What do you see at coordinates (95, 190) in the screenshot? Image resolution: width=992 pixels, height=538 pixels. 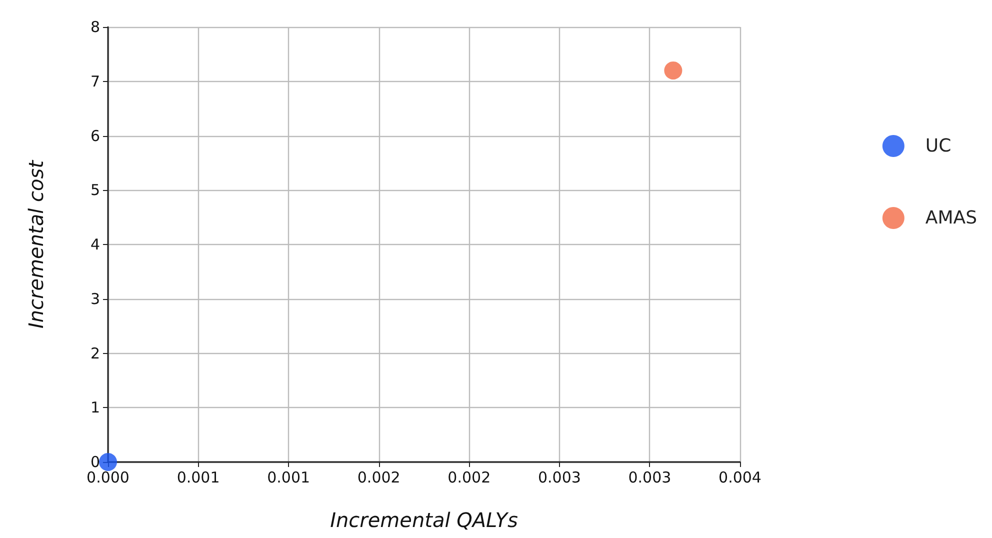 I see `y-tick-label: 5` at bounding box center [95, 190].